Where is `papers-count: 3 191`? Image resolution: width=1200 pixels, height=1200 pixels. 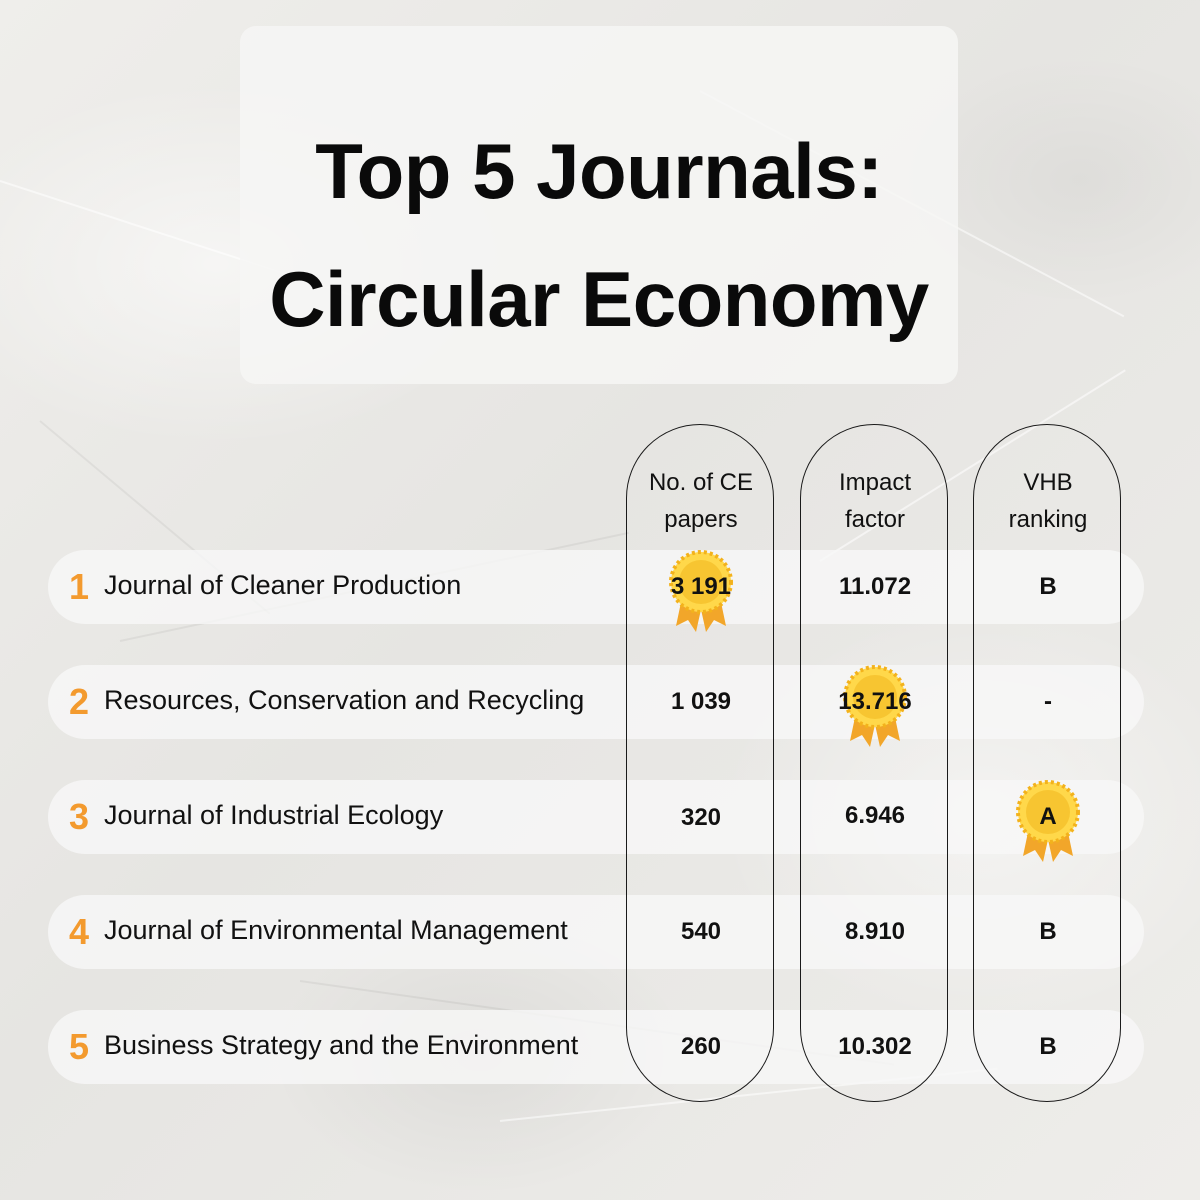
papers-count: 3 191 is located at coordinates (701, 586).